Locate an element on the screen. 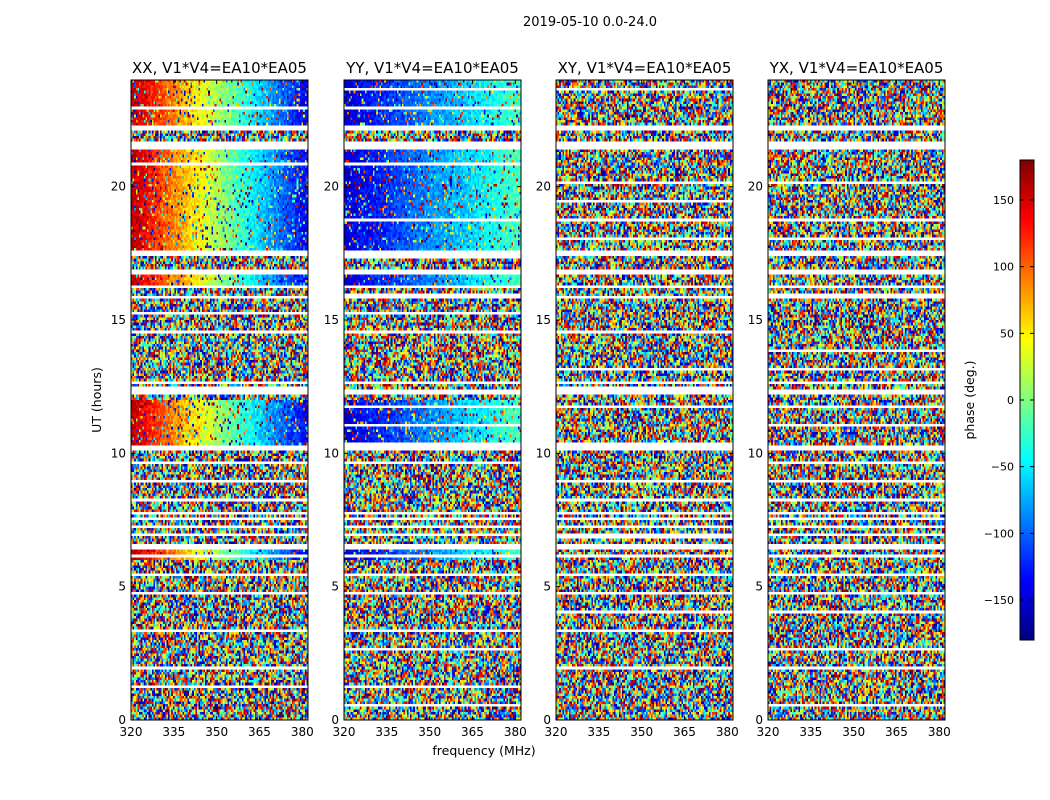 This screenshot has width=1050, height=800. x-axis-label: frequency (MHz) is located at coordinates (483, 750).